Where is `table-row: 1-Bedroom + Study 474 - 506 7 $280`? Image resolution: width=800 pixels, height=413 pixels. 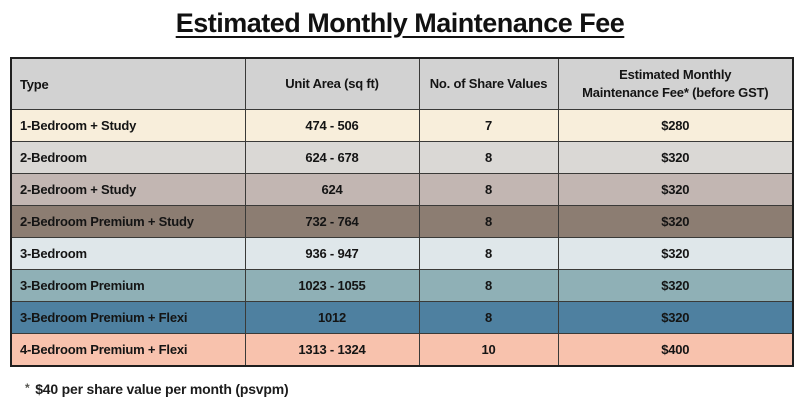
table-row: 1-Bedroom + Study 474 - 506 7 $280 is located at coordinates (402, 125).